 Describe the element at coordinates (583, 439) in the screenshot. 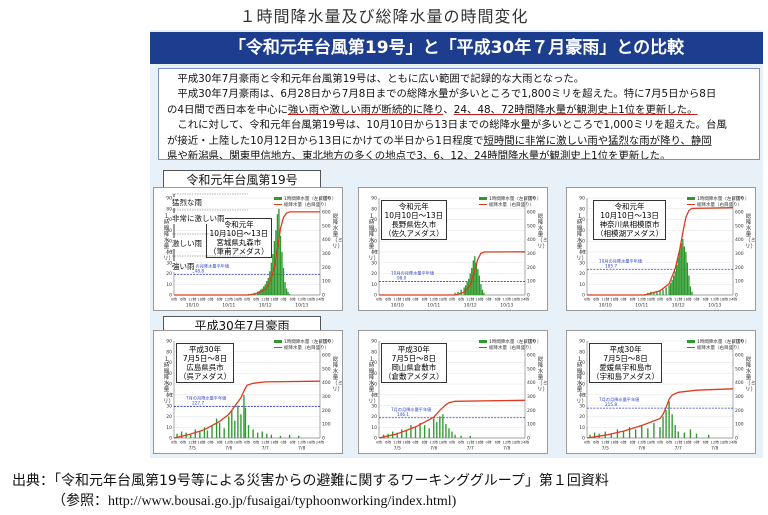

I see `y-tick-label-left: 0` at that location.